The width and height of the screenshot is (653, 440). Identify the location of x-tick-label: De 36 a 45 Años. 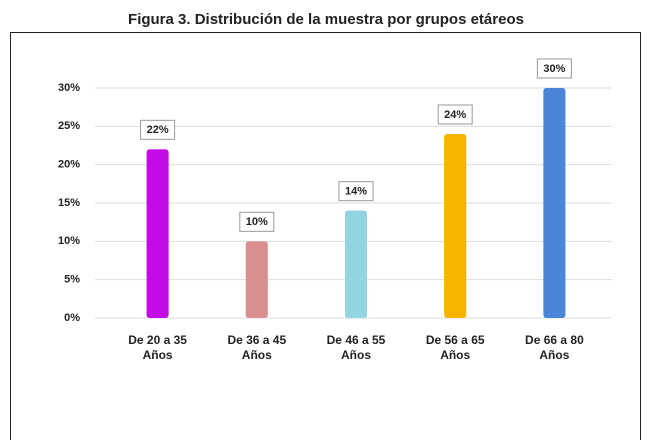
(257, 347).